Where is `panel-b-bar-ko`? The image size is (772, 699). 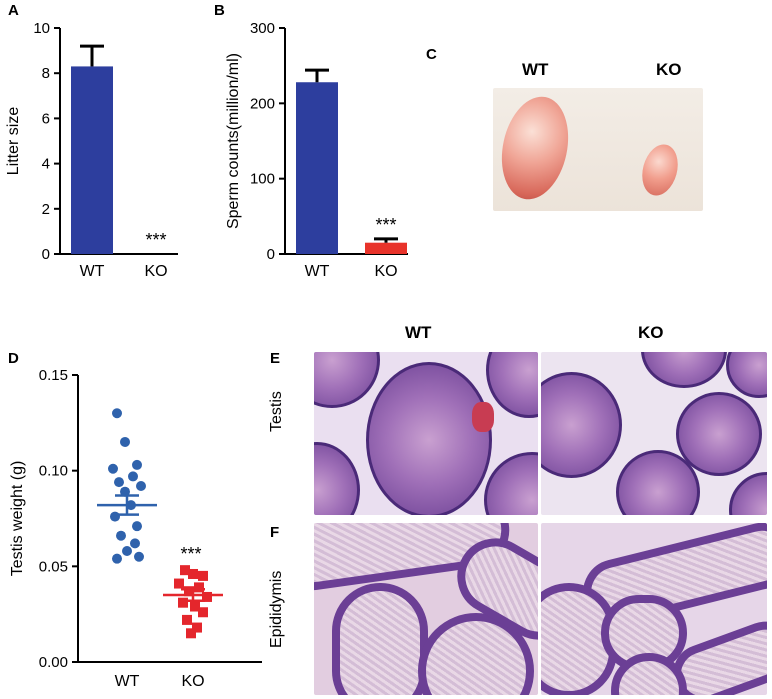
panel-b-bar-ko is located at coordinates (386, 248).